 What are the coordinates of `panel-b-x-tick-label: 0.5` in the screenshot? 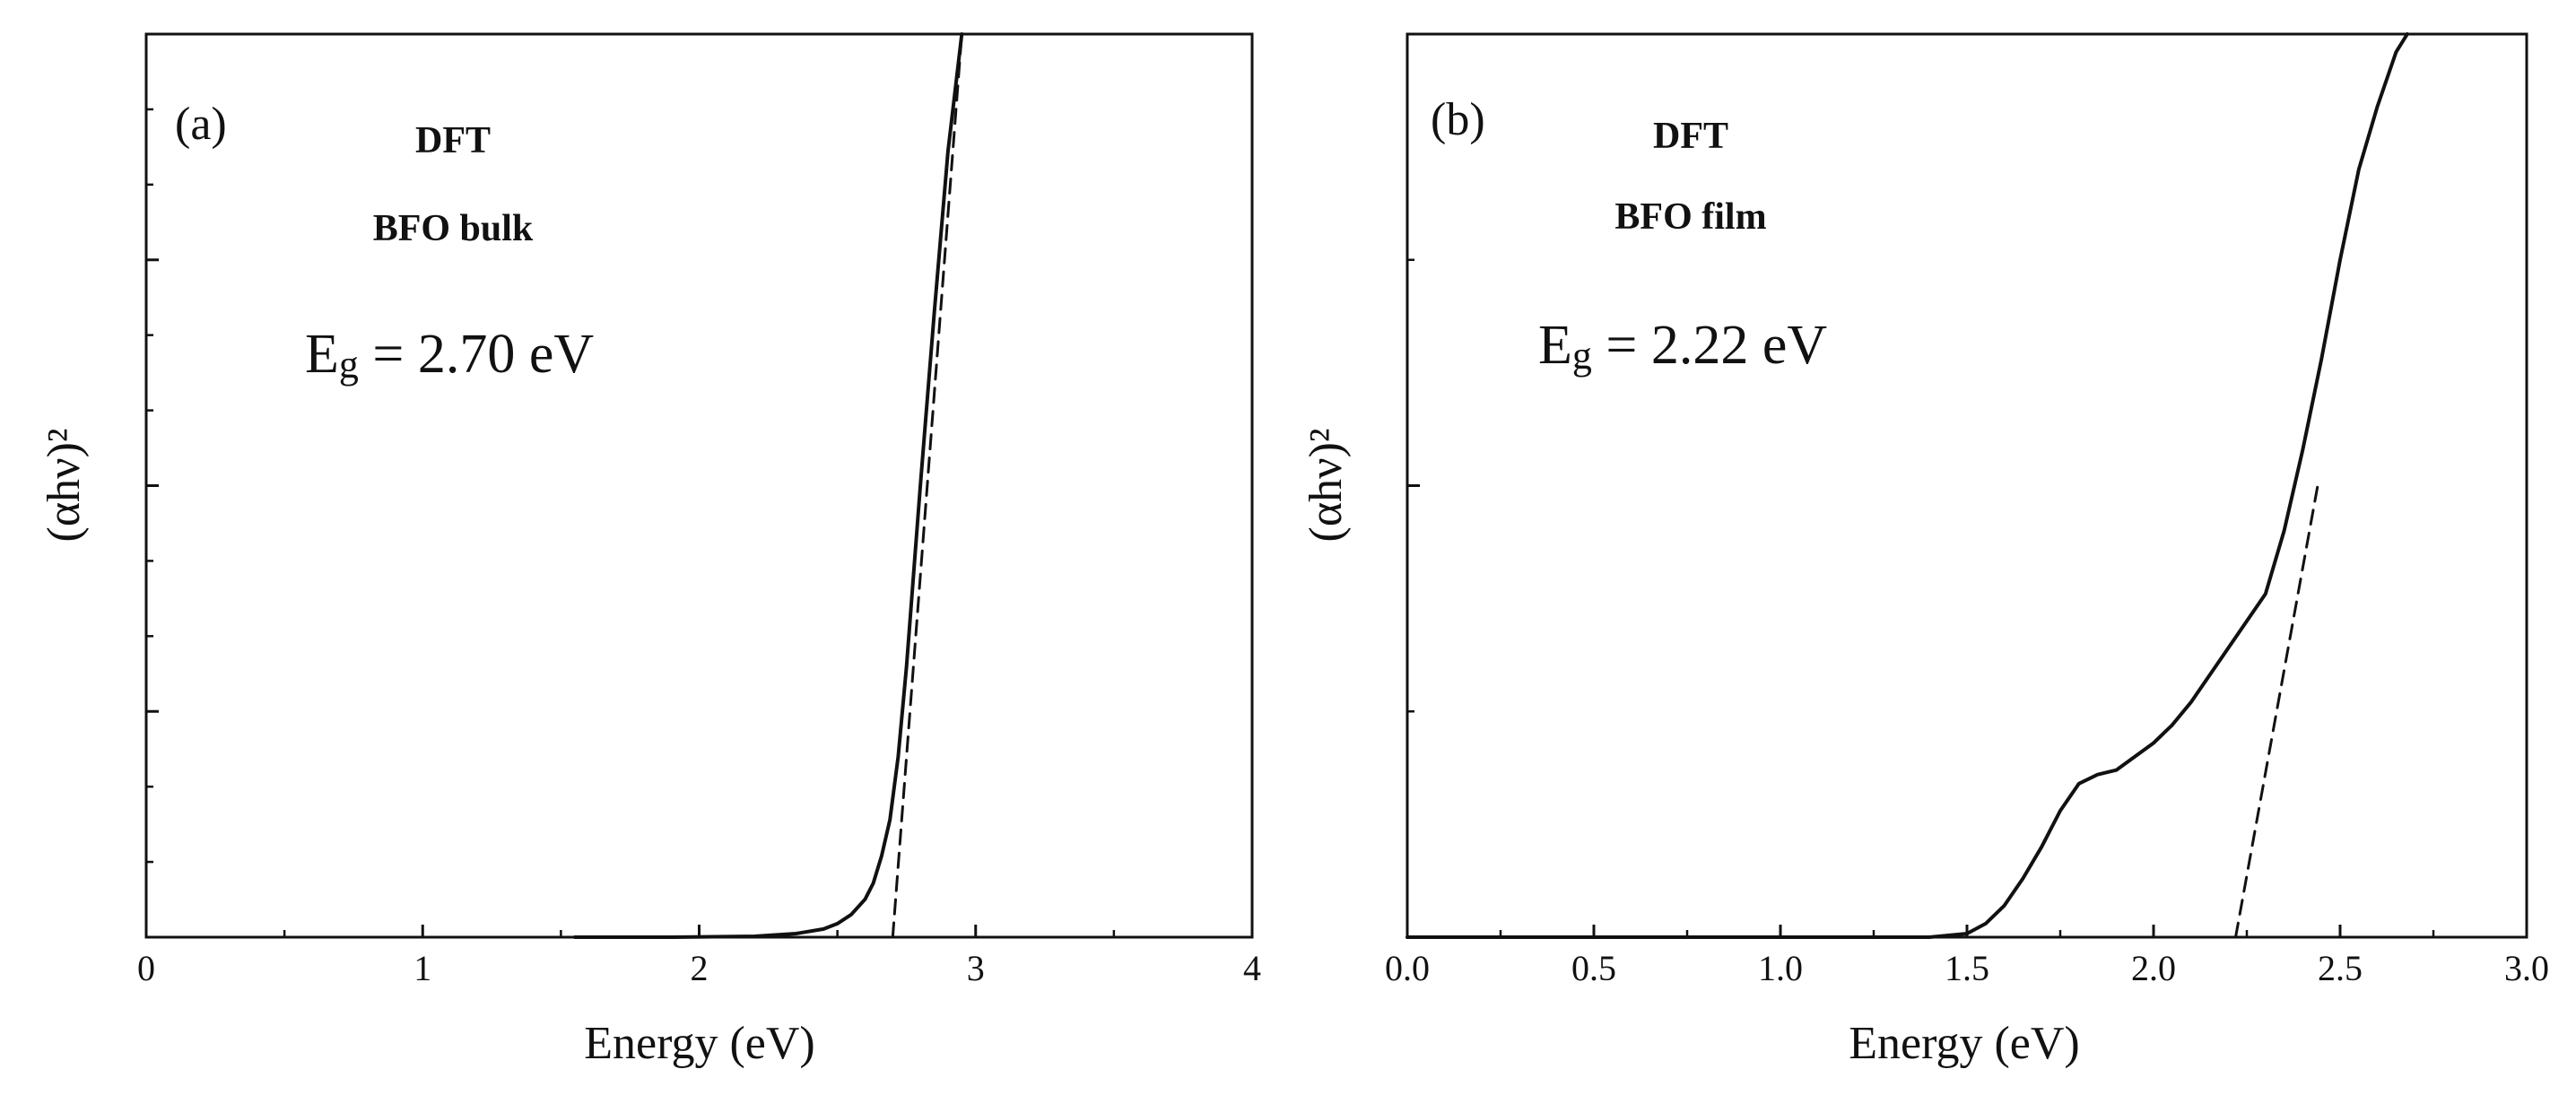 It's located at (1593, 968).